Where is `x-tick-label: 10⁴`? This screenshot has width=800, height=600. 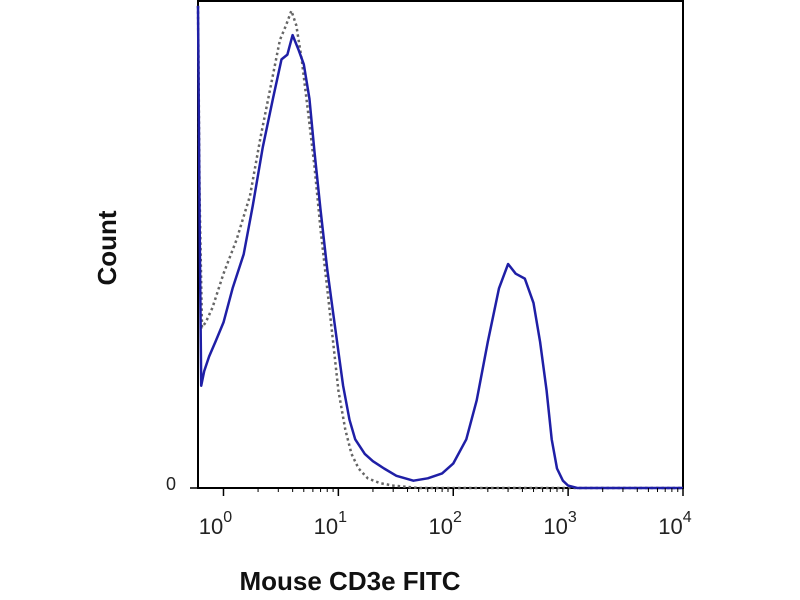 x-tick-label: 10⁴ is located at coordinates (674, 524).